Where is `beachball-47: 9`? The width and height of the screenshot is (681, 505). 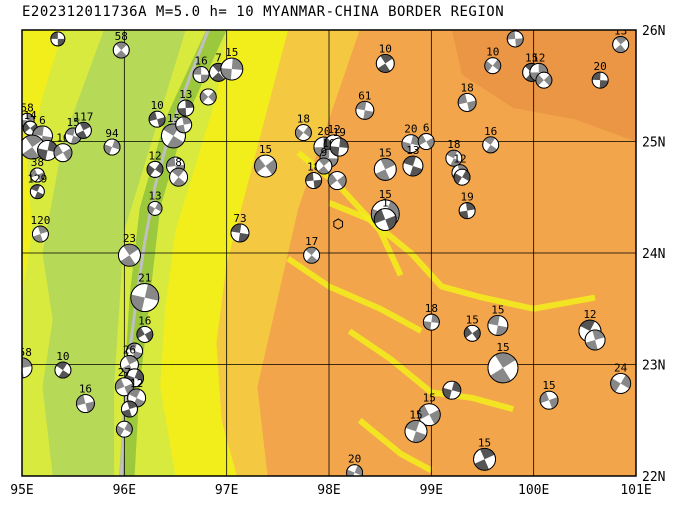 beachball-47: 9 is located at coordinates (324, 160).